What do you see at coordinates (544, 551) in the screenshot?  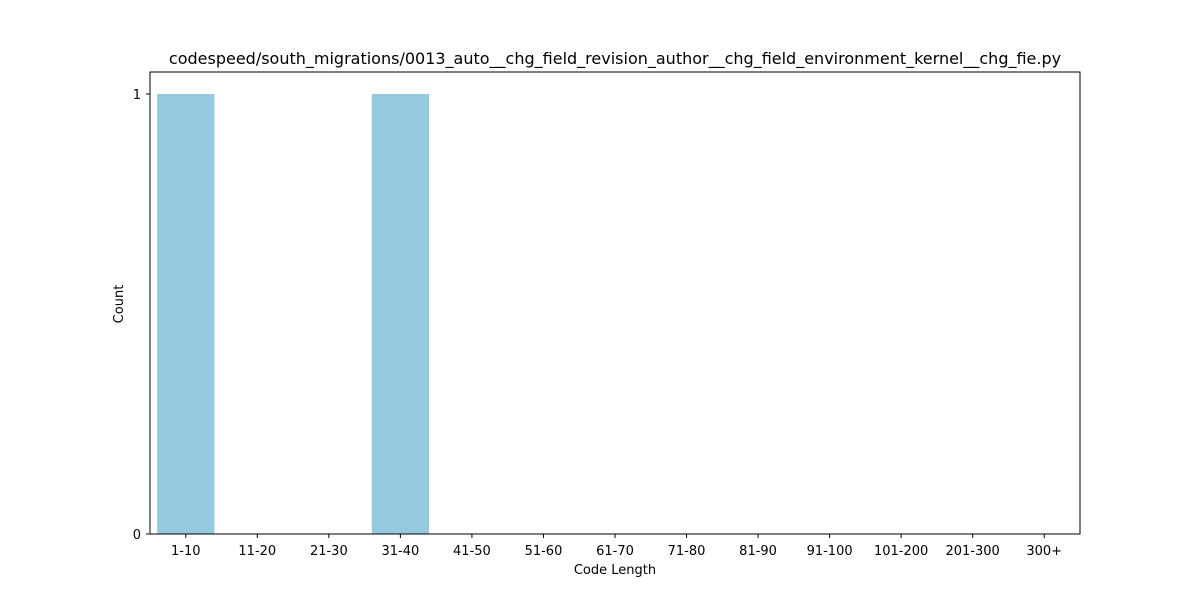 I see `x-tick-label: 51-60` at bounding box center [544, 551].